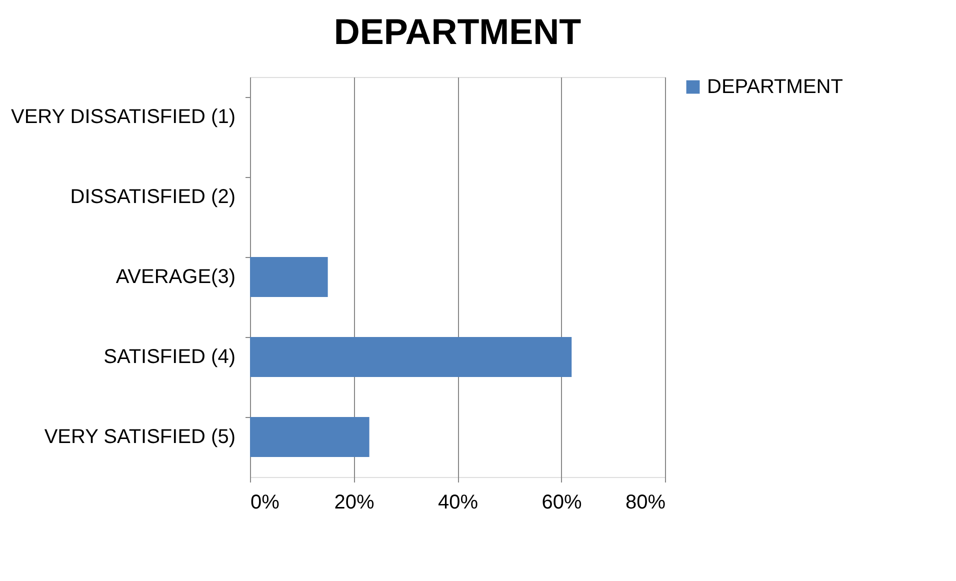 This screenshot has height=581, width=956. Describe the element at coordinates (170, 357) in the screenshot. I see `y-tick-label: SATISFIED (4)` at that location.